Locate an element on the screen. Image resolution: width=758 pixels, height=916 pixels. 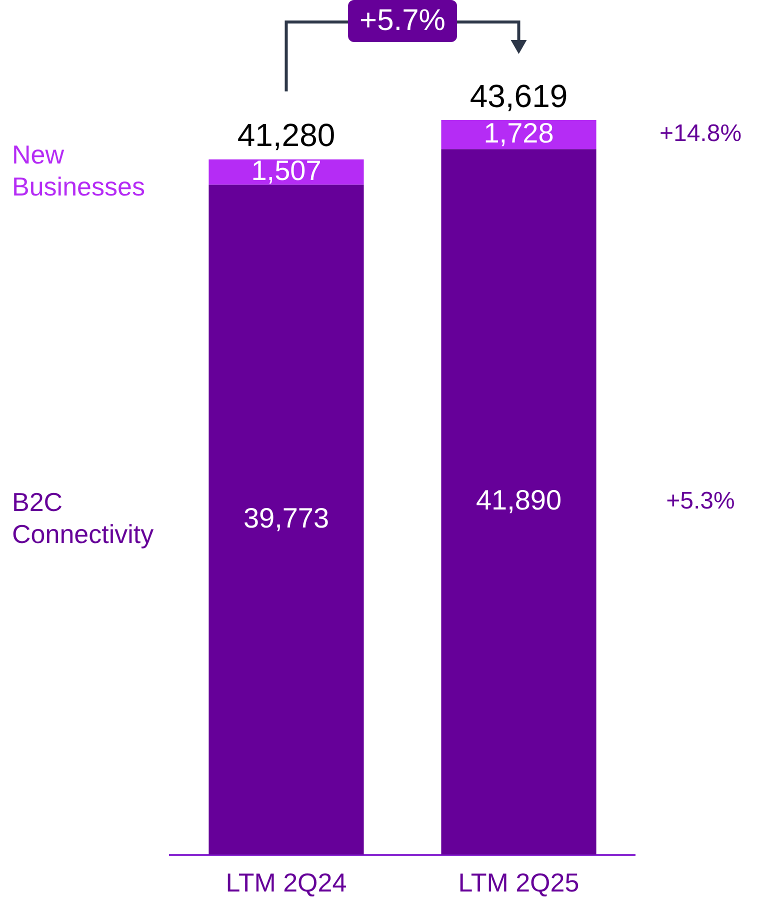
bar is located at coordinates (518, 135).